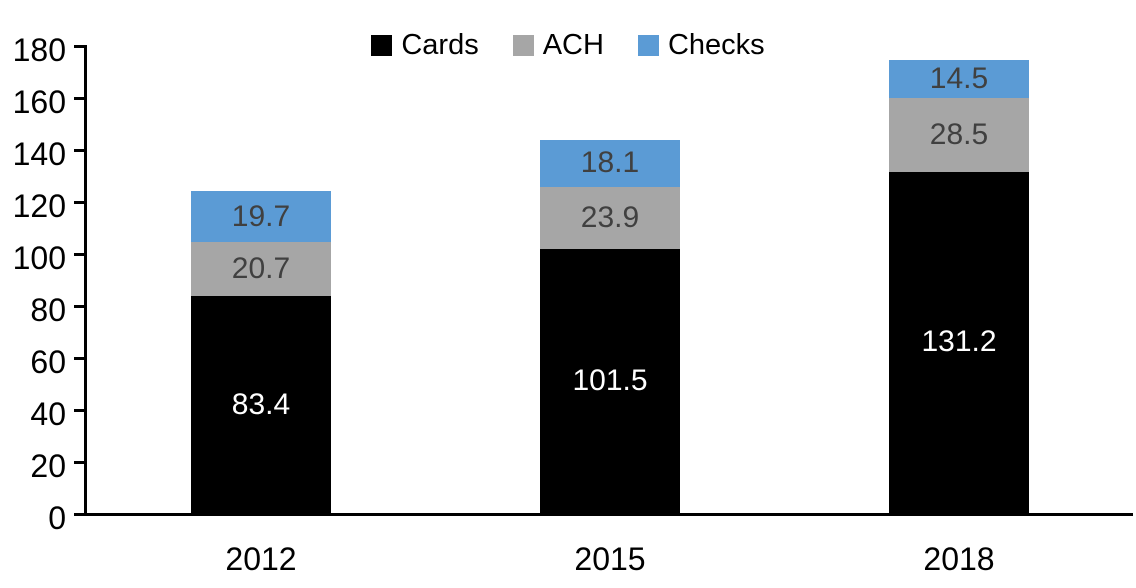  I want to click on legend-swatch-ach, so click(523, 45).